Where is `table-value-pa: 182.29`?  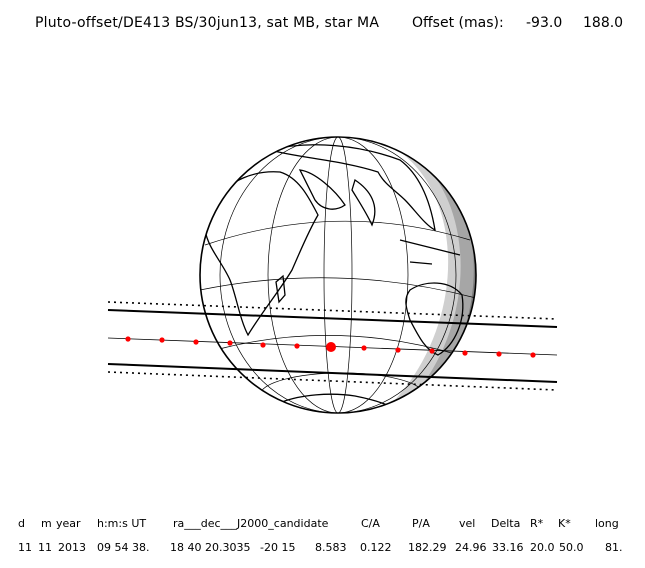
table-value-pa: 182.29 is located at coordinates (427, 547).